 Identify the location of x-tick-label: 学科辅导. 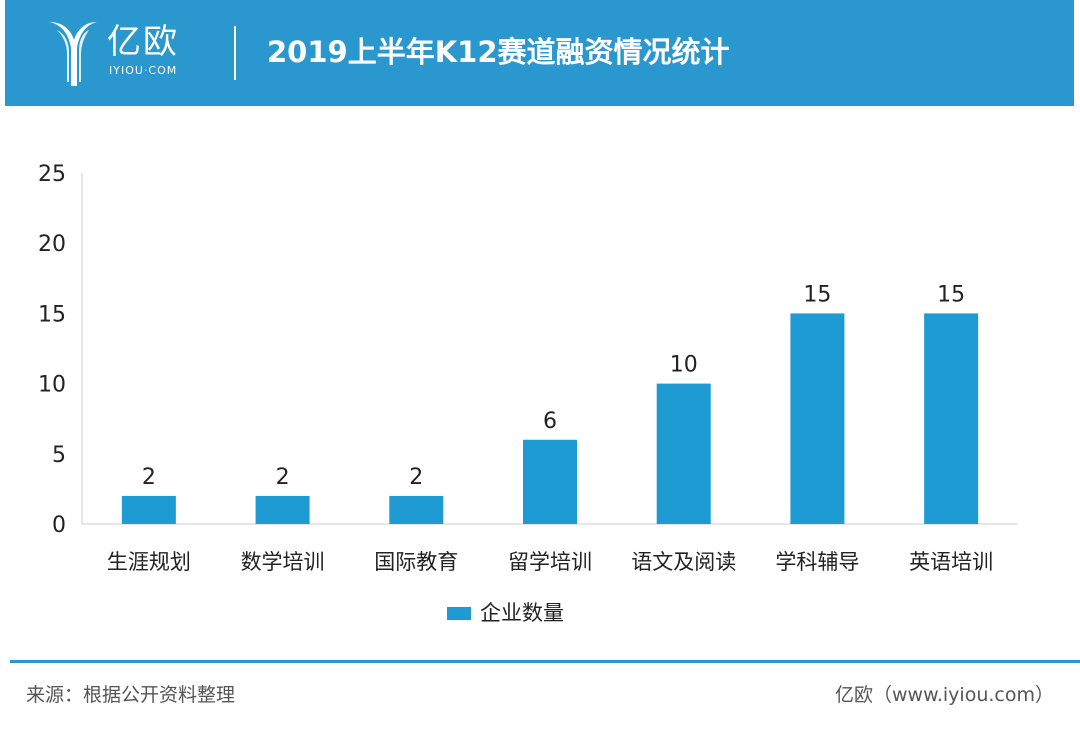
(817, 562).